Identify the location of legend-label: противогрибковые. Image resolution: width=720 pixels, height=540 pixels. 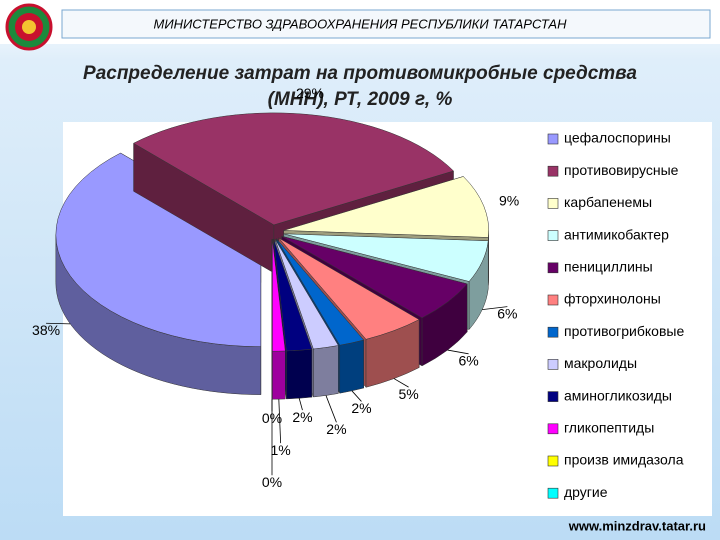
(624, 331).